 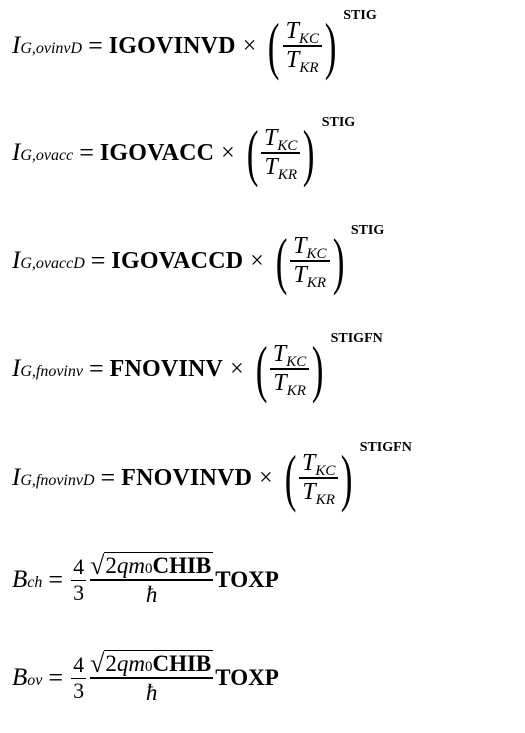 I want to click on parameter-name: FNOVINV, so click(x=166, y=368).